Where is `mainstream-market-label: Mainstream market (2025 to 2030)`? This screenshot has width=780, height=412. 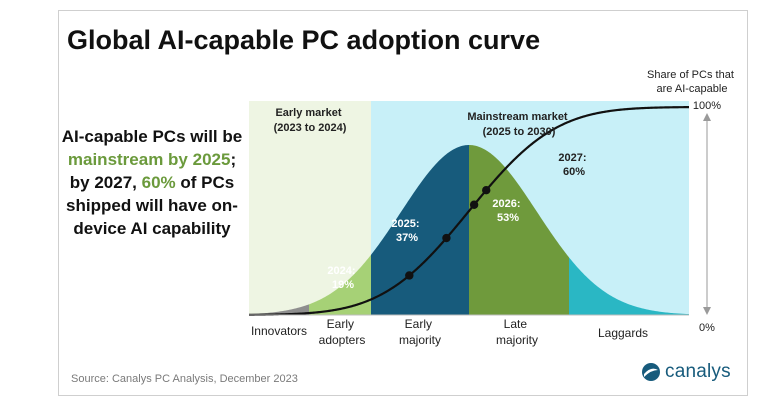
mainstream-market-label: Mainstream market (2025 to 2030) is located at coordinates (518, 124).